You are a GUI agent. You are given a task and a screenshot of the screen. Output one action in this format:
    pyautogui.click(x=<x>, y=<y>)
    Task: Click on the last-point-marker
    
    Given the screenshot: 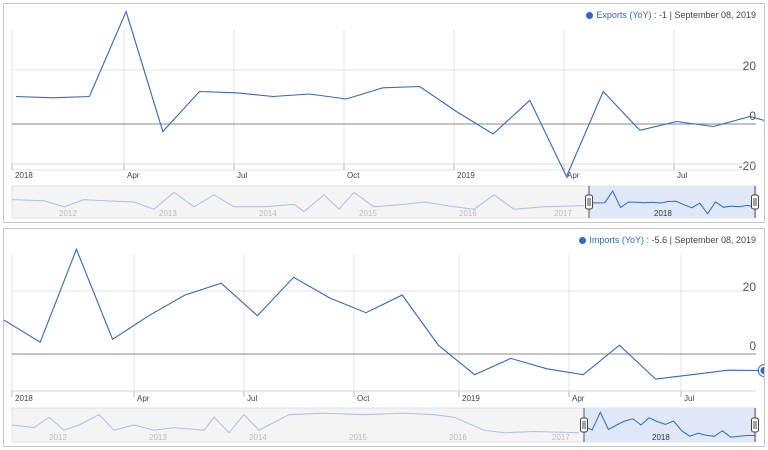 What is the action you would take?
    pyautogui.click(x=761, y=370)
    